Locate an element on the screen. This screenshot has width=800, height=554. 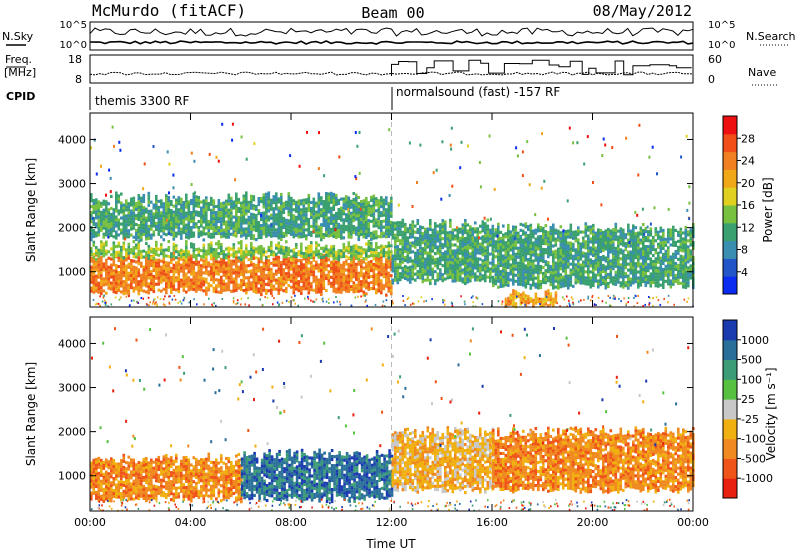
vel-ytick-label: 2000 is located at coordinates (72, 432).